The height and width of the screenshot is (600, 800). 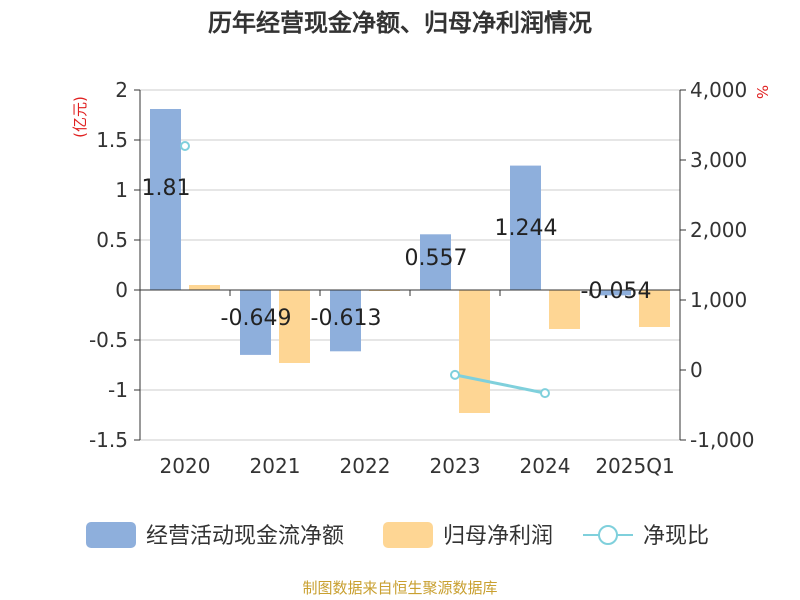 I want to click on chart-title: 历年经营现金净额、归母净利润情况, so click(x=400, y=23).